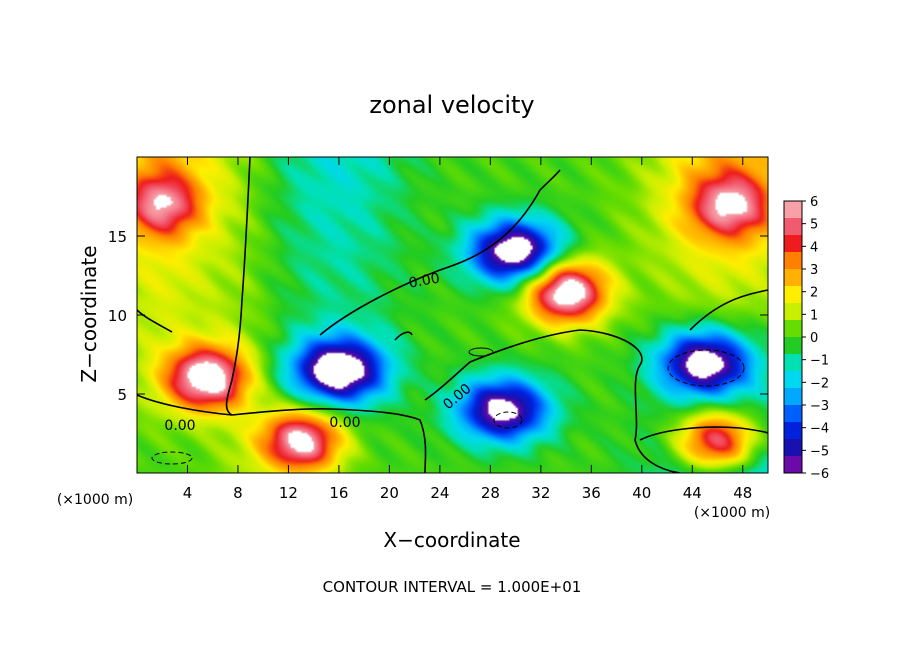  I want to click on x-tick-label: 8, so click(238, 493).